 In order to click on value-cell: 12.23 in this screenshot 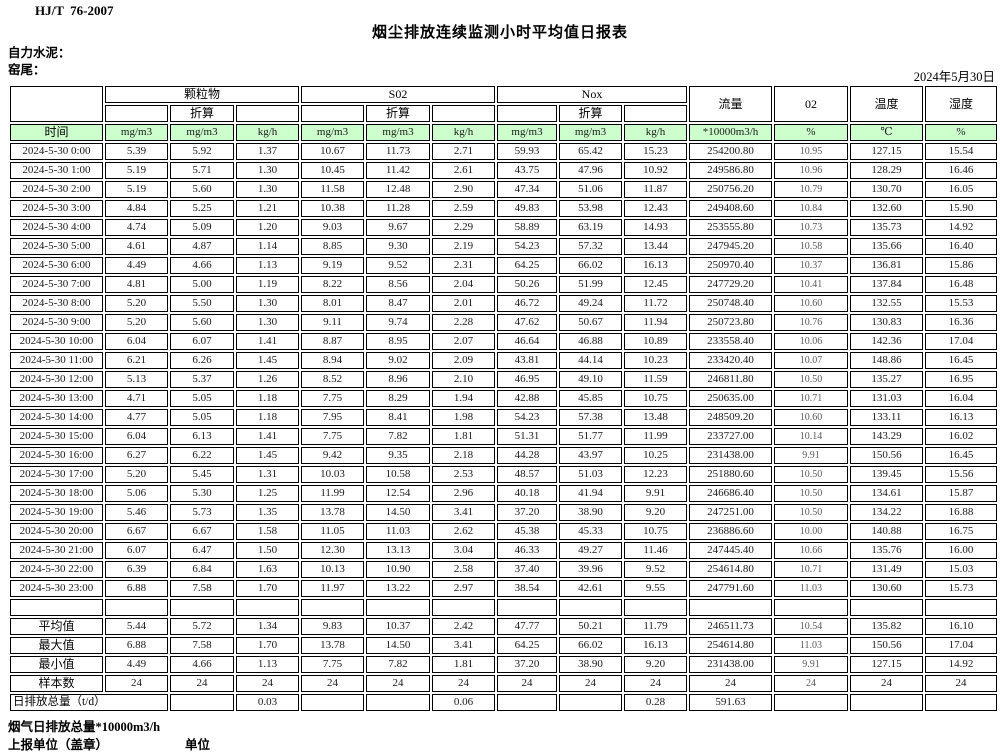, I will do `click(655, 474)`.